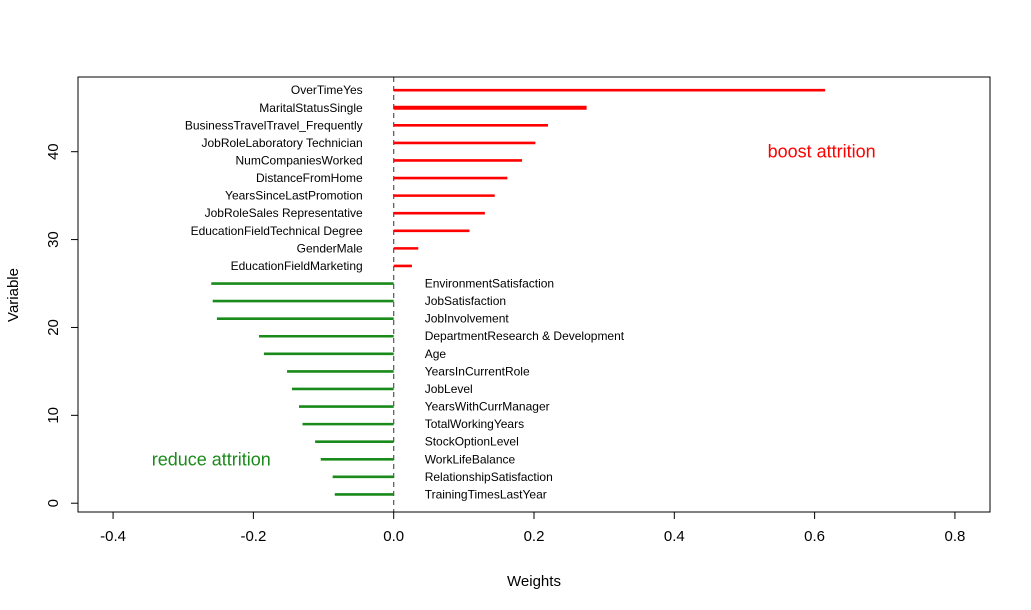 The width and height of the screenshot is (1031, 610). I want to click on variable-label: BusinessTravelTravel_Frequently, so click(274, 125).